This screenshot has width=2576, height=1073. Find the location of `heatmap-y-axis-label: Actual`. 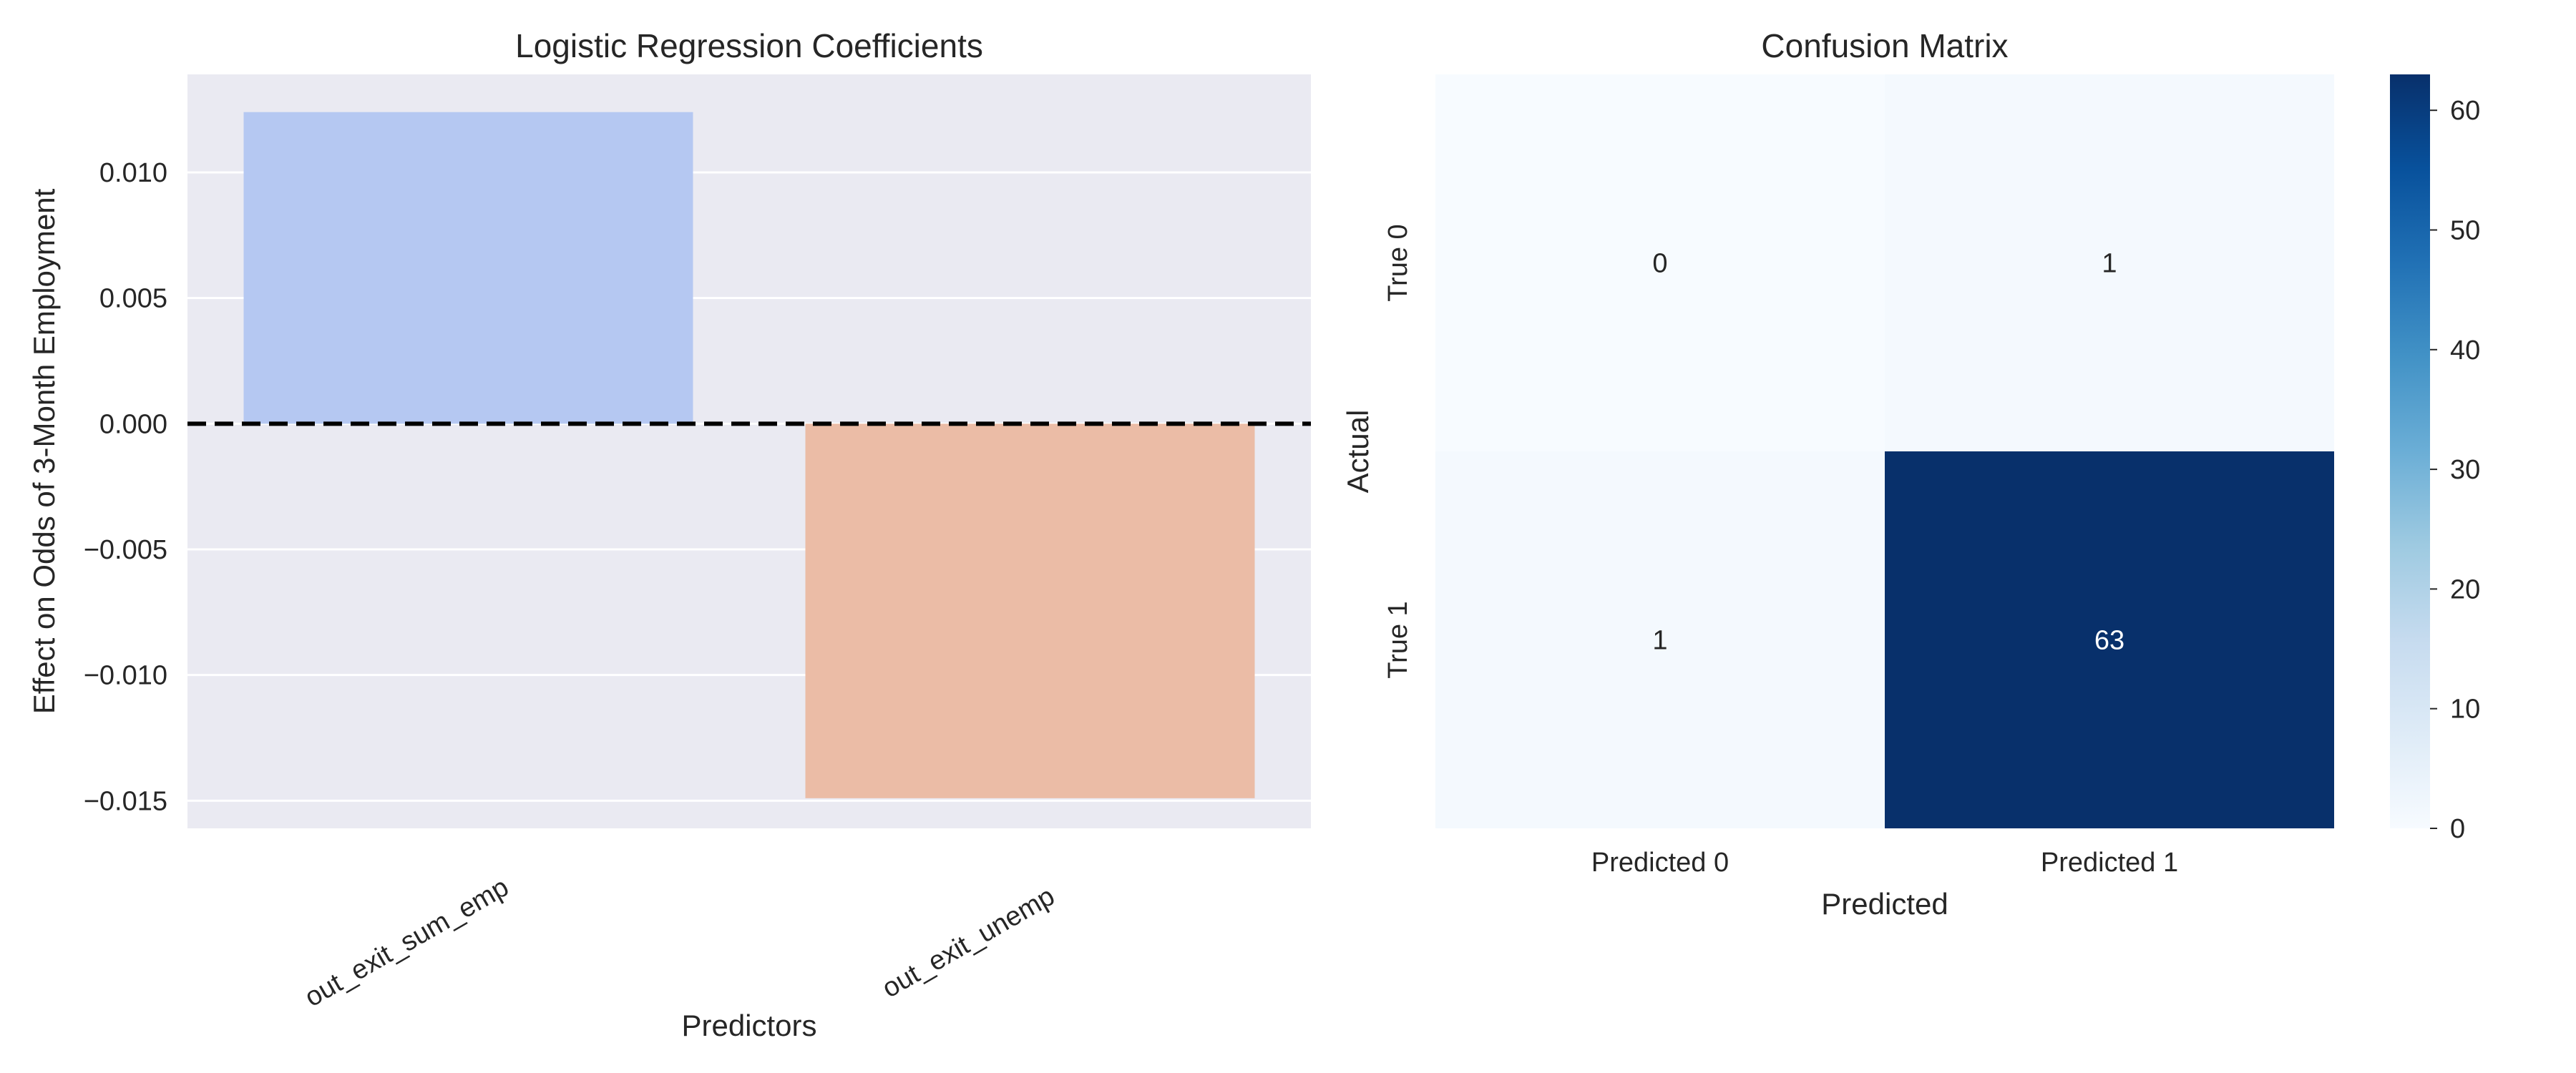

heatmap-y-axis-label: Actual is located at coordinates (1358, 452).